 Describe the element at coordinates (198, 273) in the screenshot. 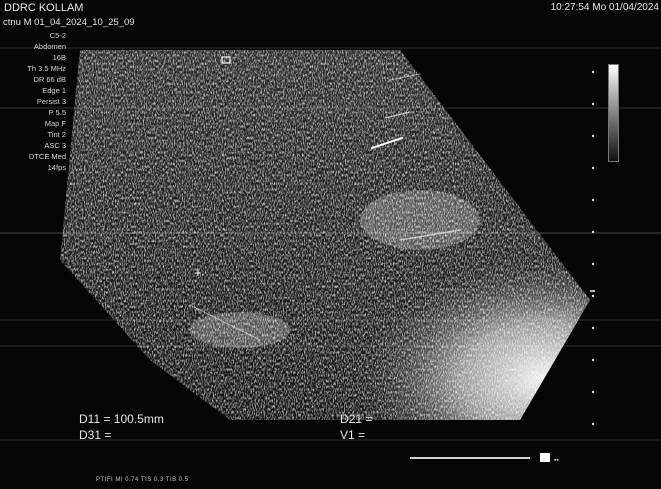

I see `measurement-cursor` at that location.